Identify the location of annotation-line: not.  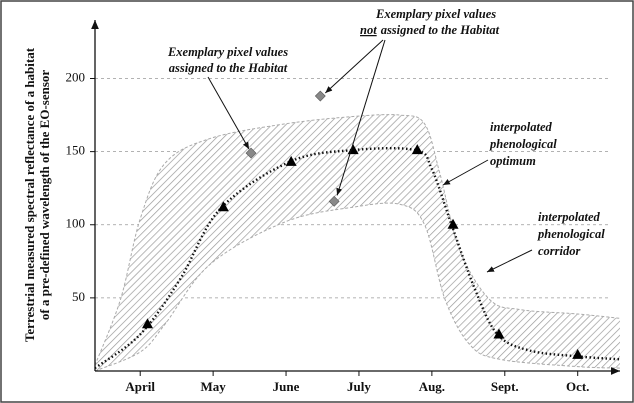
(368, 30).